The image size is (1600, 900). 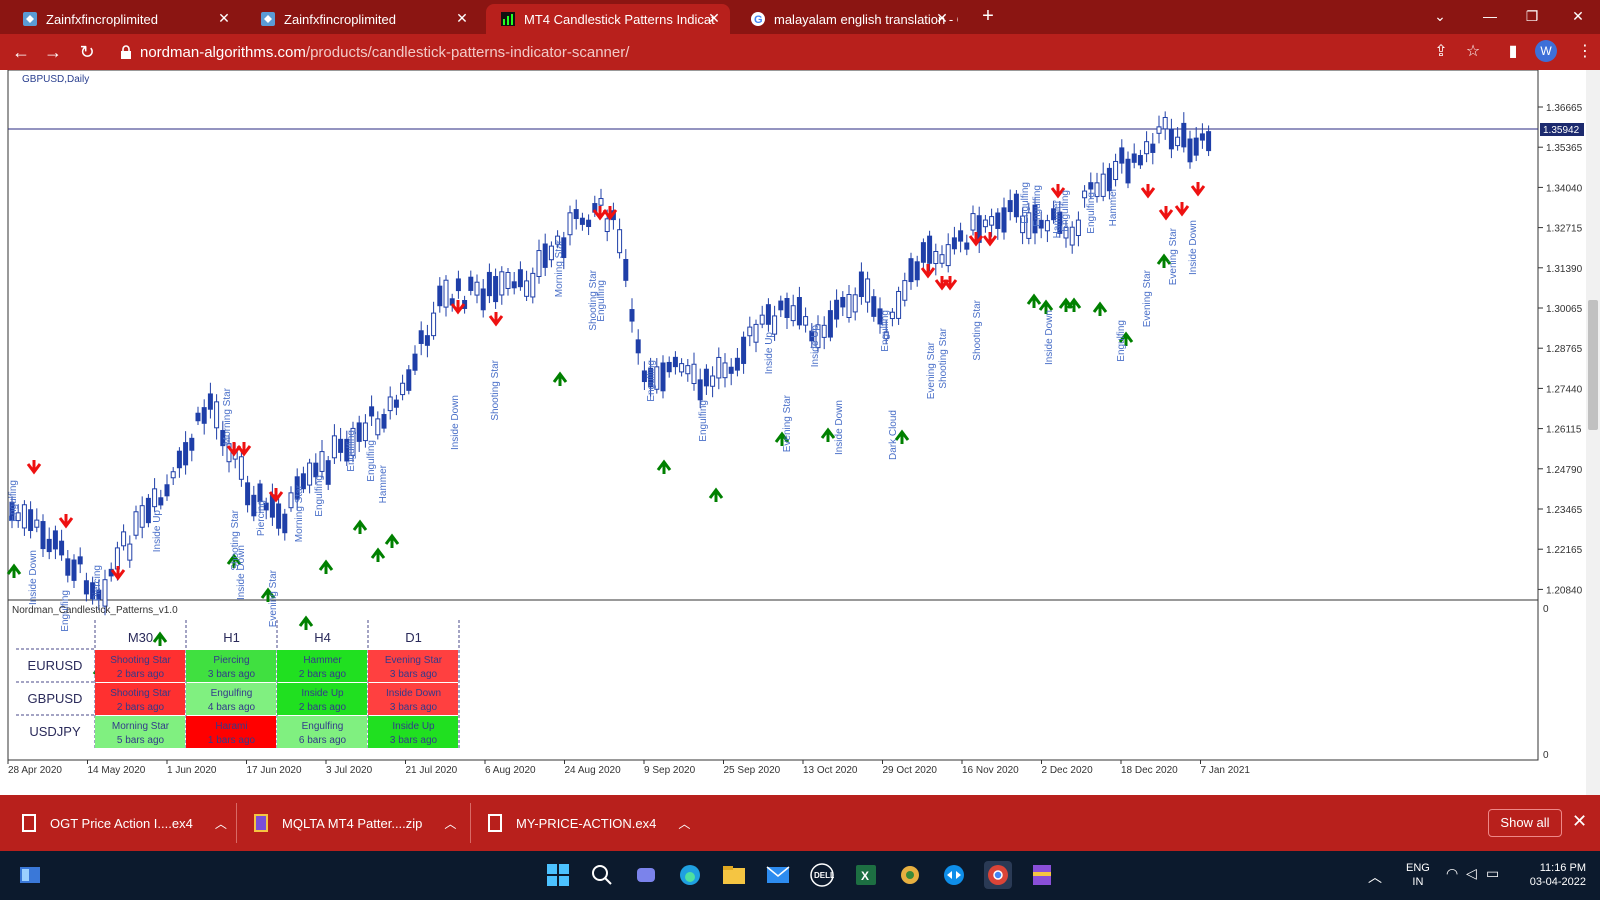 What do you see at coordinates (1578, 16) in the screenshot?
I see `close-window-button: ✕` at bounding box center [1578, 16].